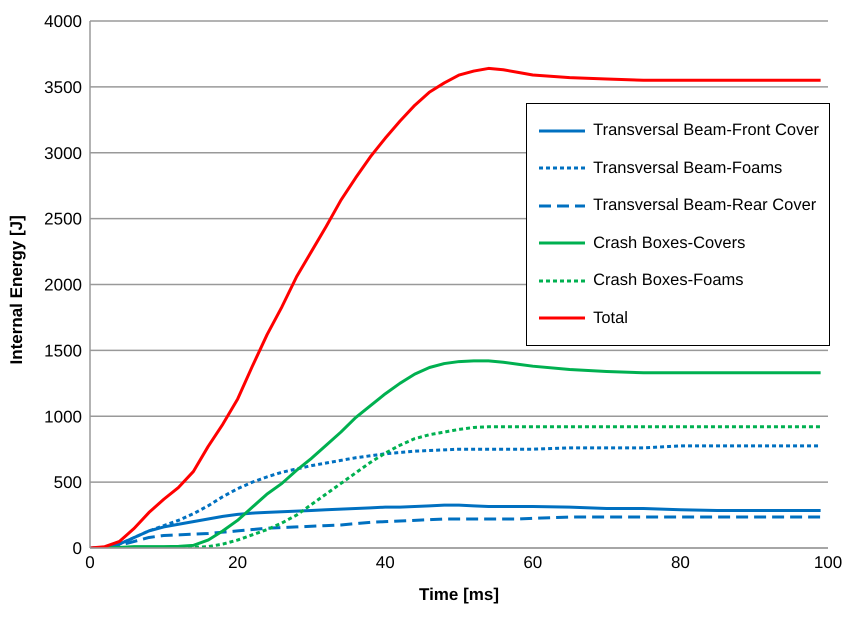  Describe the element at coordinates (668, 280) in the screenshot. I see `legend-label: Crash Boxes-Foams` at that location.